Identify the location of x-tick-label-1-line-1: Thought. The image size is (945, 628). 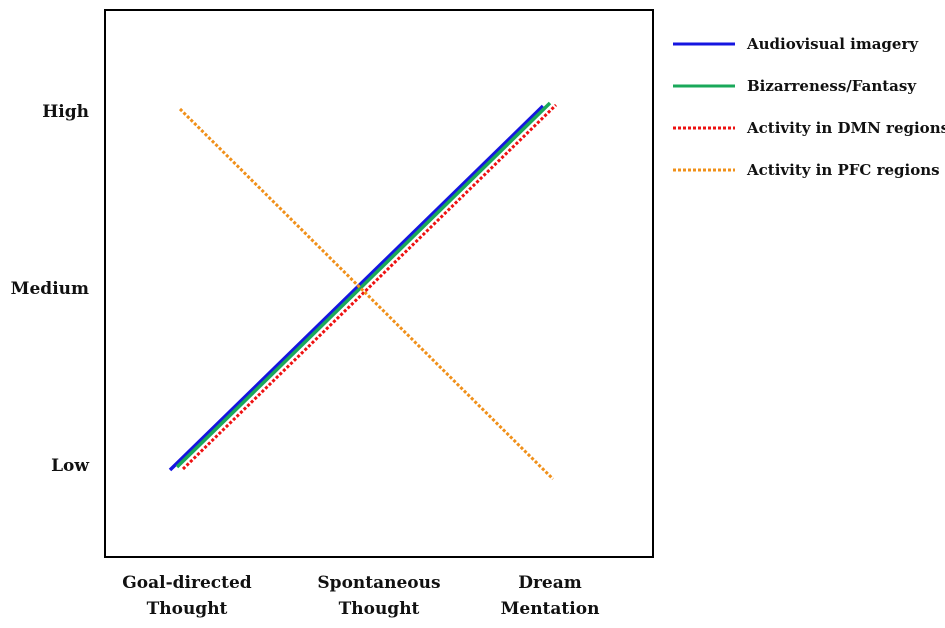
(379, 609).